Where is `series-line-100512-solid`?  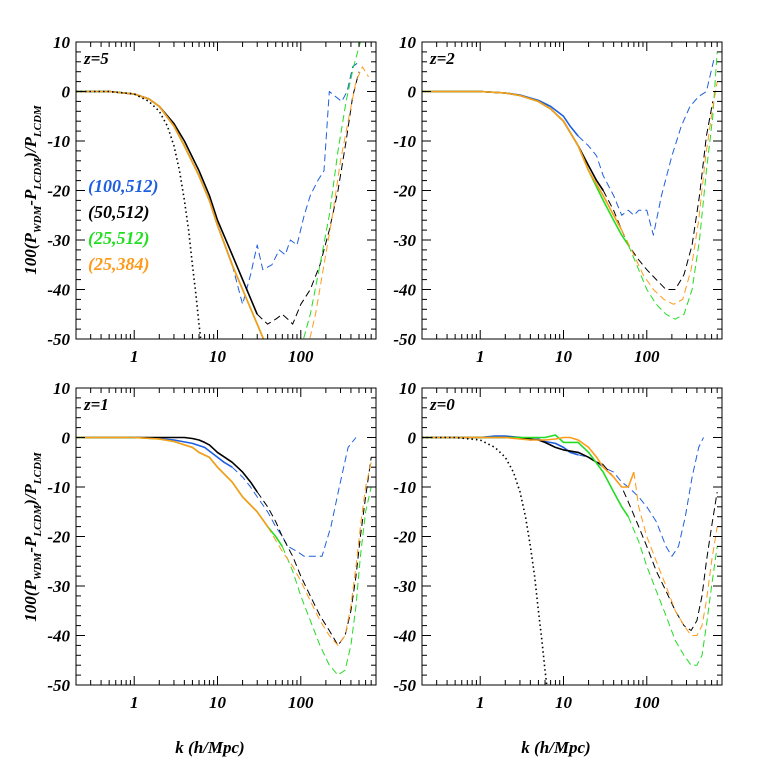 series-line-100512-solid is located at coordinates (154, 452).